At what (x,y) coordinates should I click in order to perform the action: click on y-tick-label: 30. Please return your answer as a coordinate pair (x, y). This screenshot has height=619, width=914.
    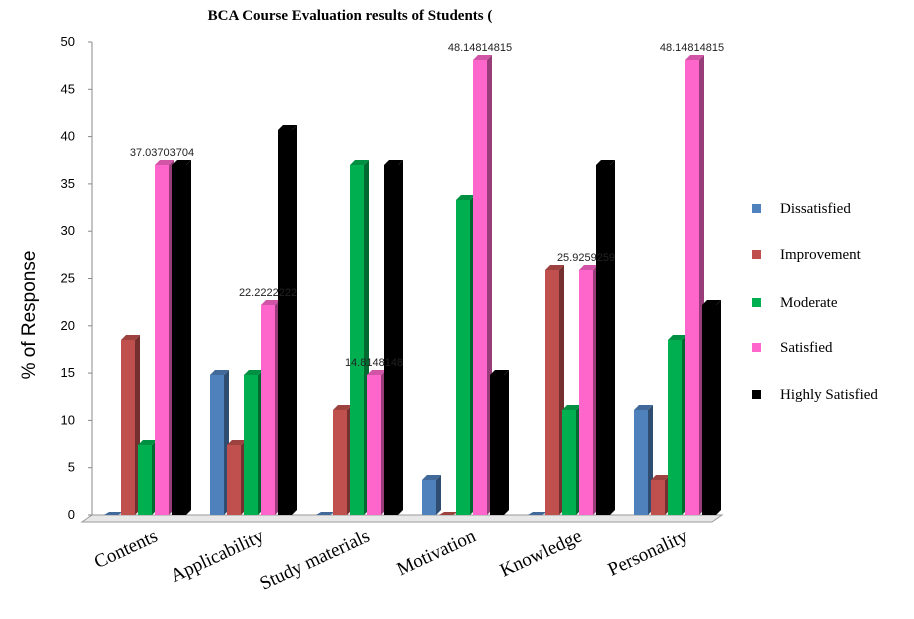
    Looking at the image, I should click on (68, 230).